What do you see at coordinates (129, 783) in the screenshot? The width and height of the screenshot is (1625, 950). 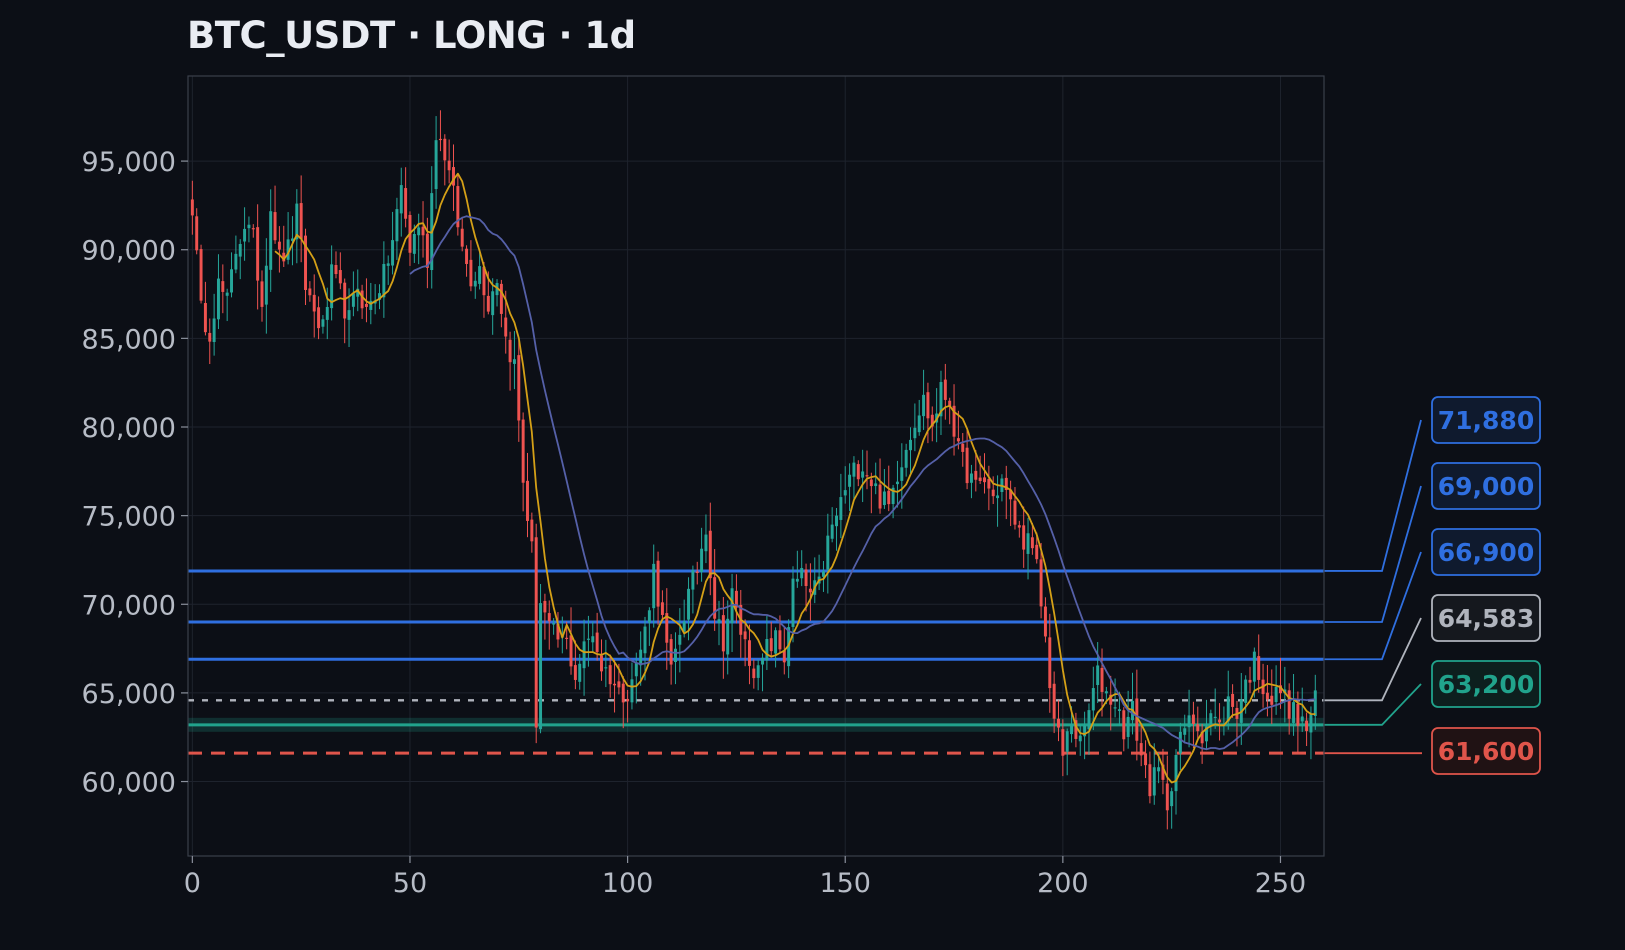 I see `y-tick-label: 60,000` at bounding box center [129, 783].